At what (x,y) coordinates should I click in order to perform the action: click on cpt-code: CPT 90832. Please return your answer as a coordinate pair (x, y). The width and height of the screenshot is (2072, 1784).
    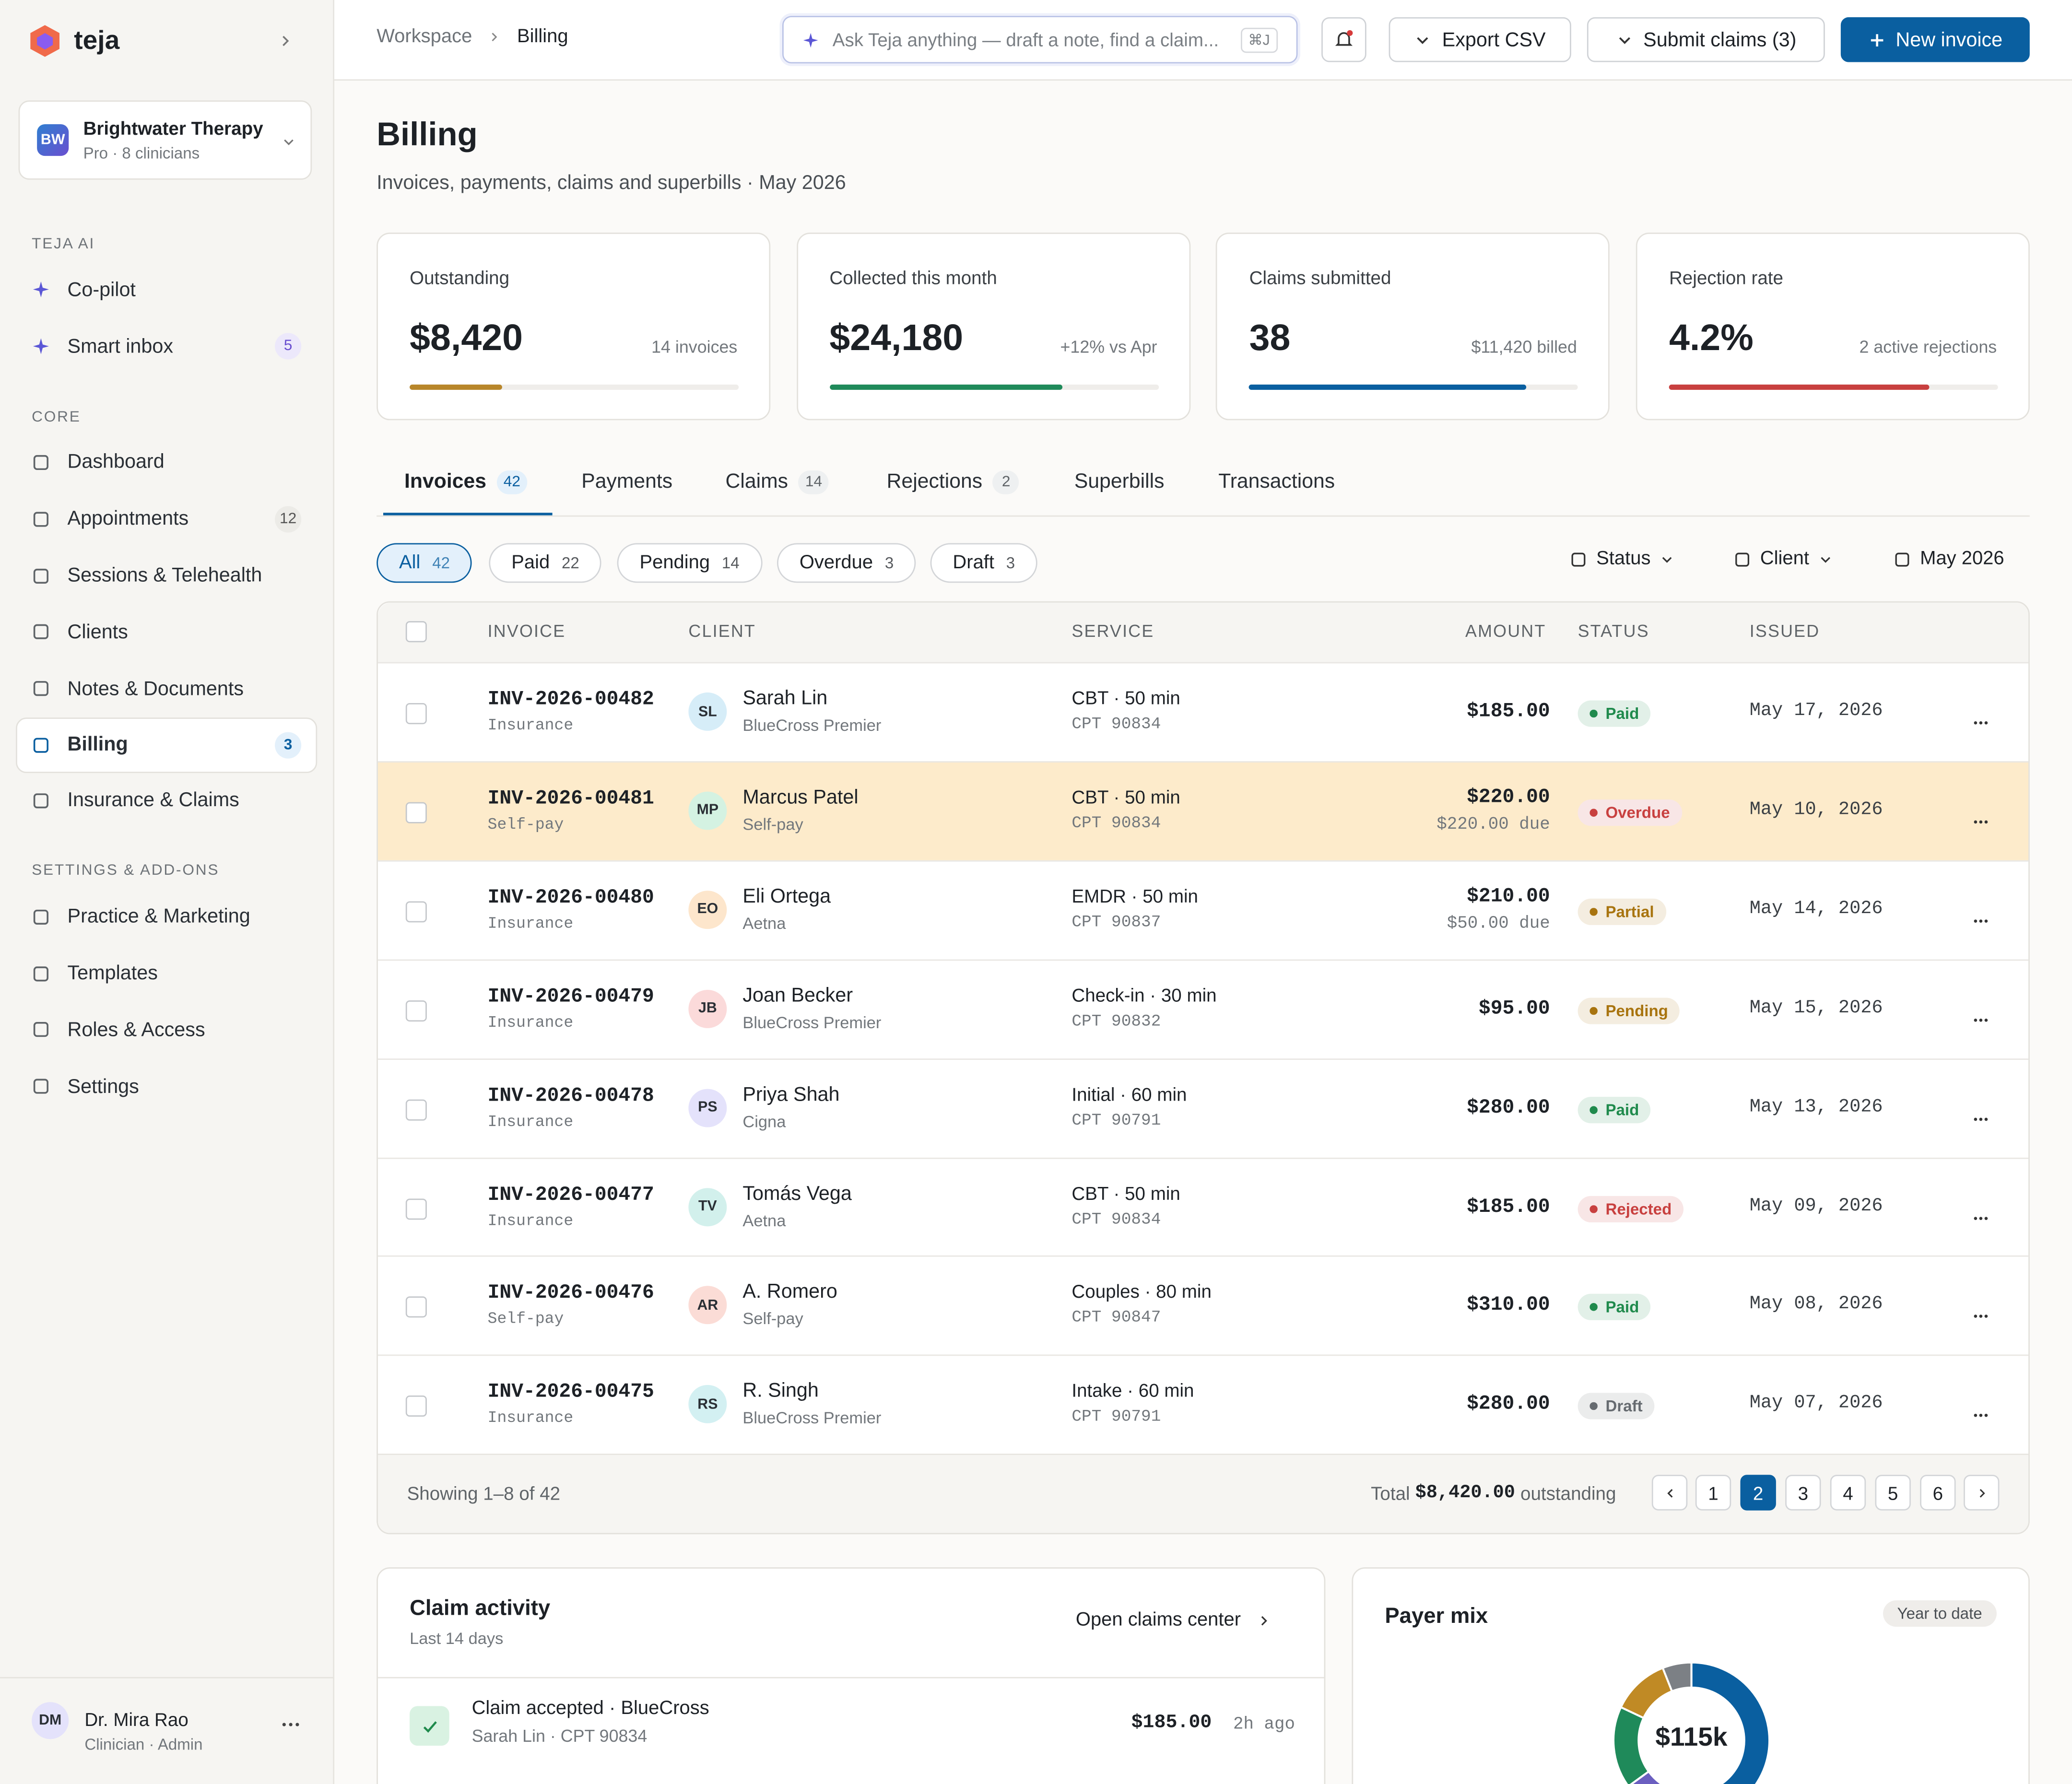
    Looking at the image, I should click on (1116, 1021).